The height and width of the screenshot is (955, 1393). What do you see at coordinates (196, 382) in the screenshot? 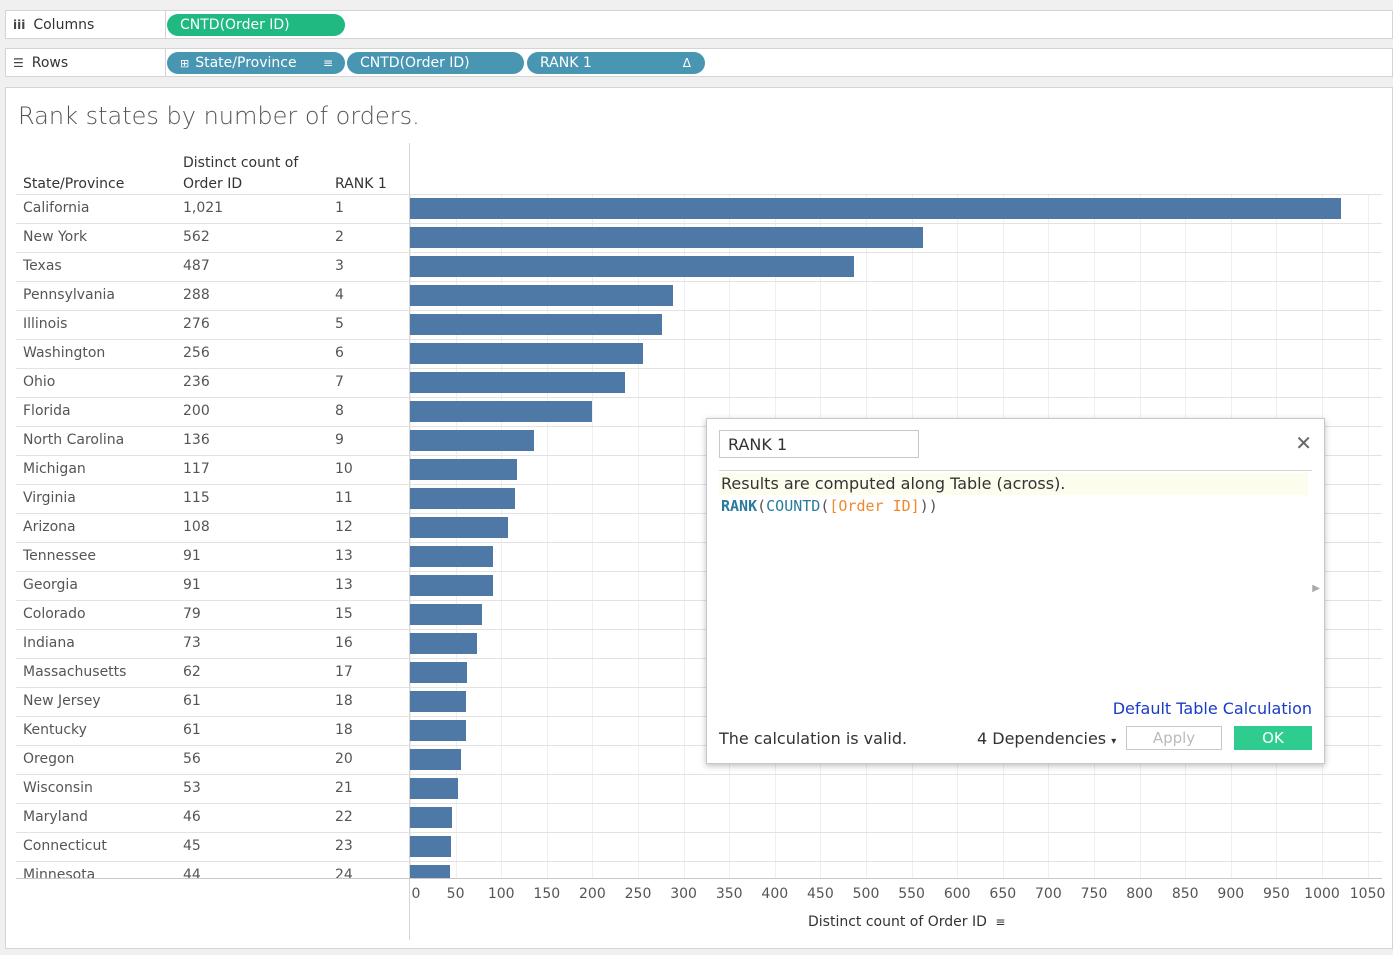
I see `count-cell: 236` at bounding box center [196, 382].